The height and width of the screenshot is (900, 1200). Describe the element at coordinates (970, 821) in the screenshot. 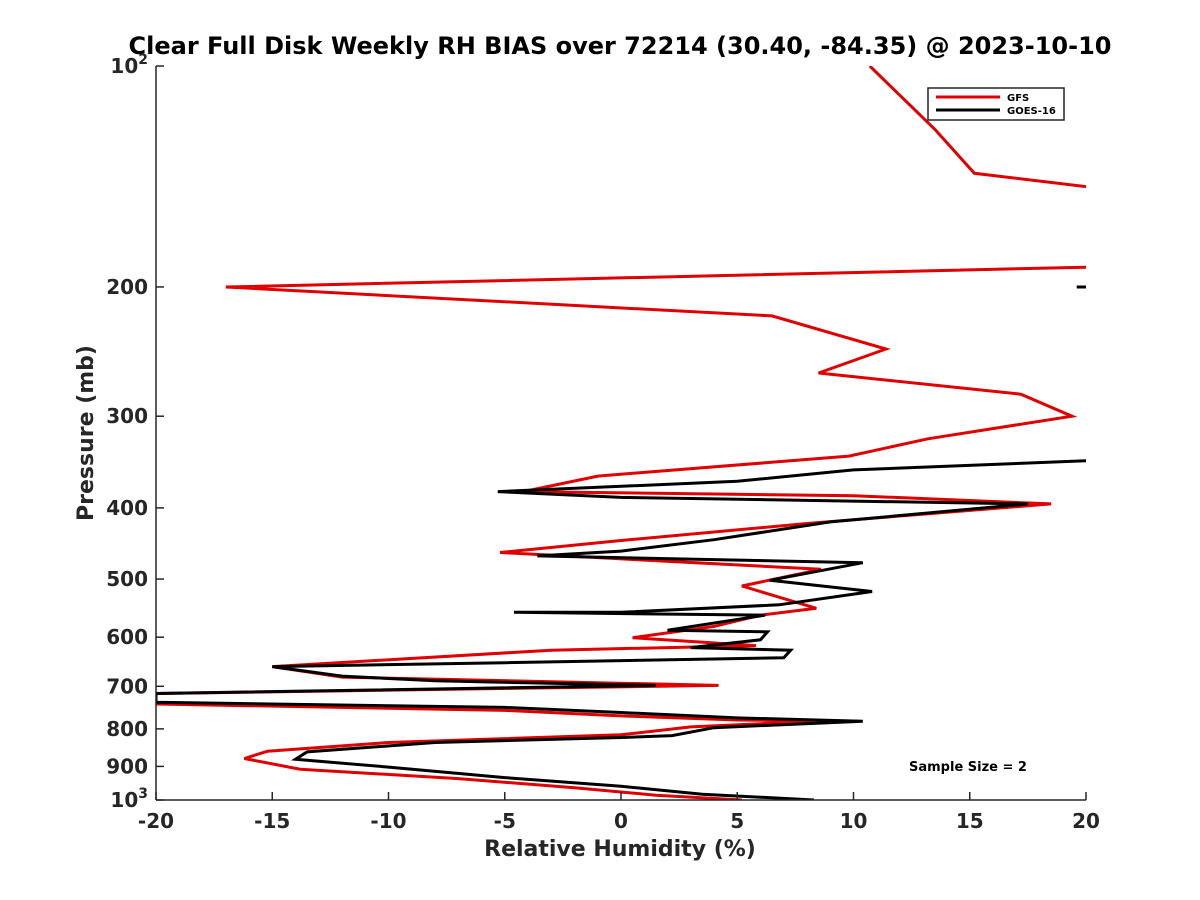

I see `x-tick-label: 15` at that location.